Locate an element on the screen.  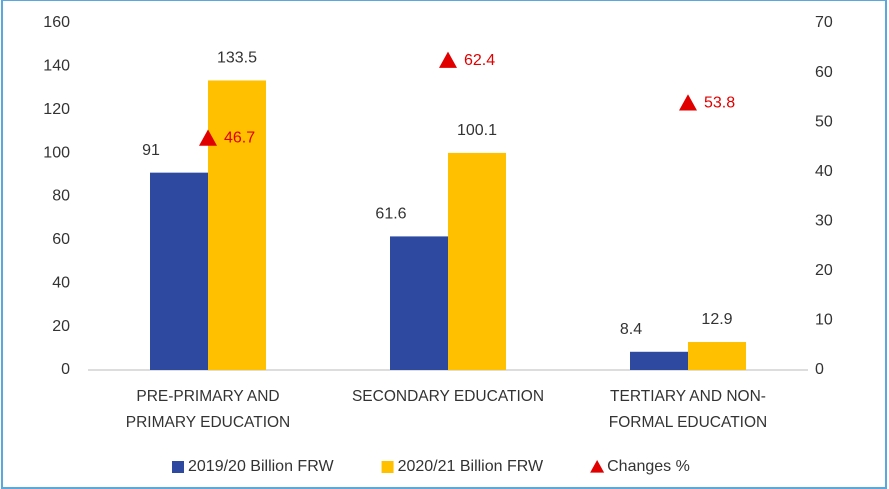
data-label: 46.7 is located at coordinates (239, 138).